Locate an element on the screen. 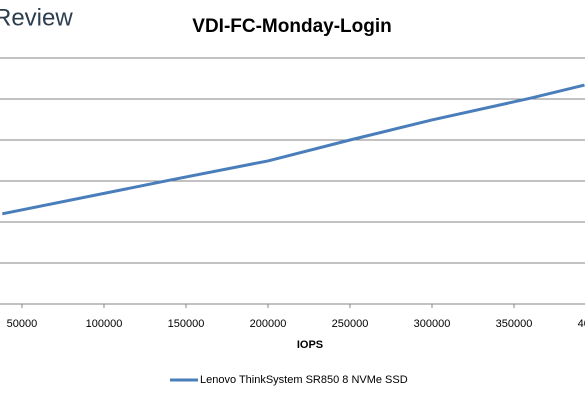 The image size is (585, 401). x-tick-label: 350000 is located at coordinates (514, 324).